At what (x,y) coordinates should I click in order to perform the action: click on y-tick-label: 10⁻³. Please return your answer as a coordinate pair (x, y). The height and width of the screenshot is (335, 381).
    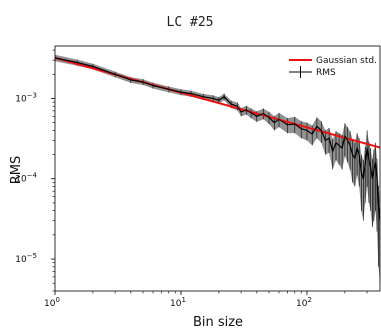
    Looking at the image, I should click on (26, 97).